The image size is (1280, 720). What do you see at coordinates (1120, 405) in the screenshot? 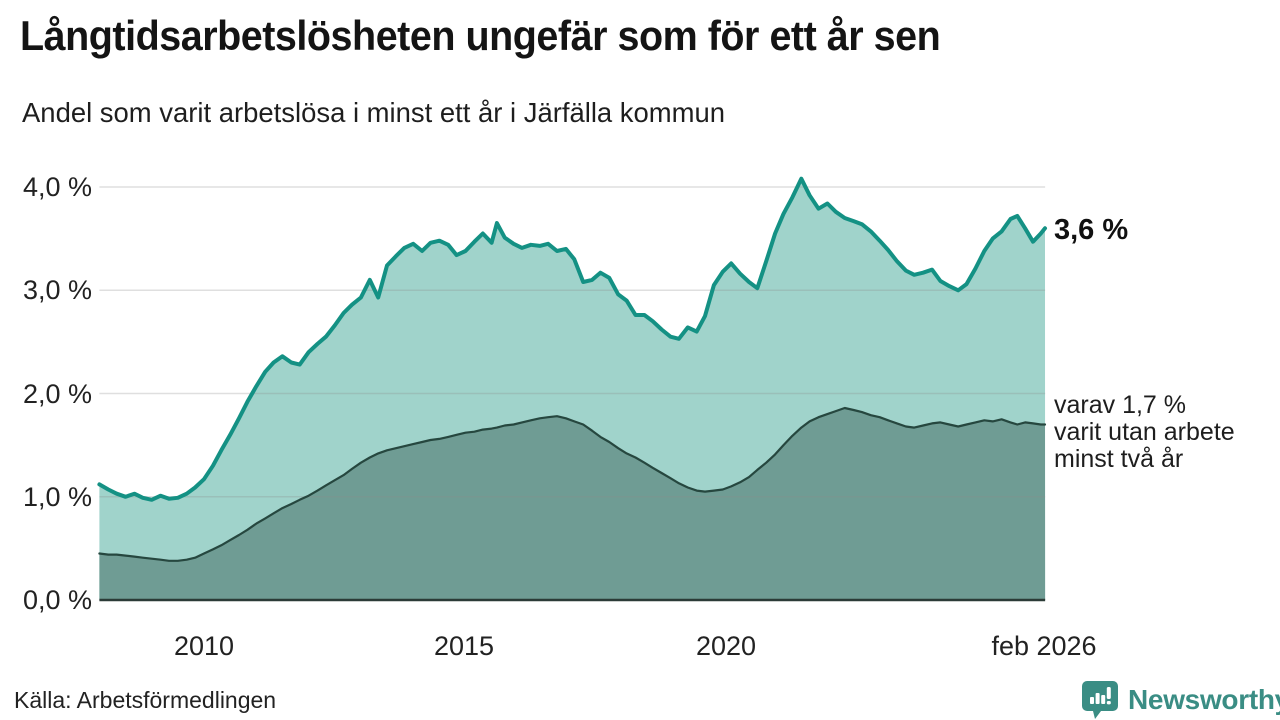
I see `annotation-line: varav 1,7 %` at bounding box center [1120, 405].